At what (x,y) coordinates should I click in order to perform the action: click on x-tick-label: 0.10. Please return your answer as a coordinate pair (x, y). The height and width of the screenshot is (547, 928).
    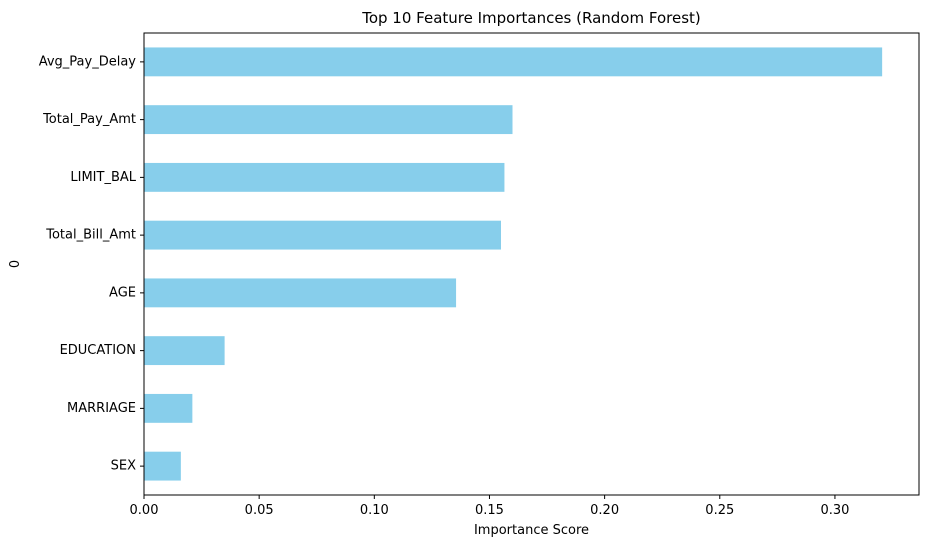
    Looking at the image, I should click on (374, 510).